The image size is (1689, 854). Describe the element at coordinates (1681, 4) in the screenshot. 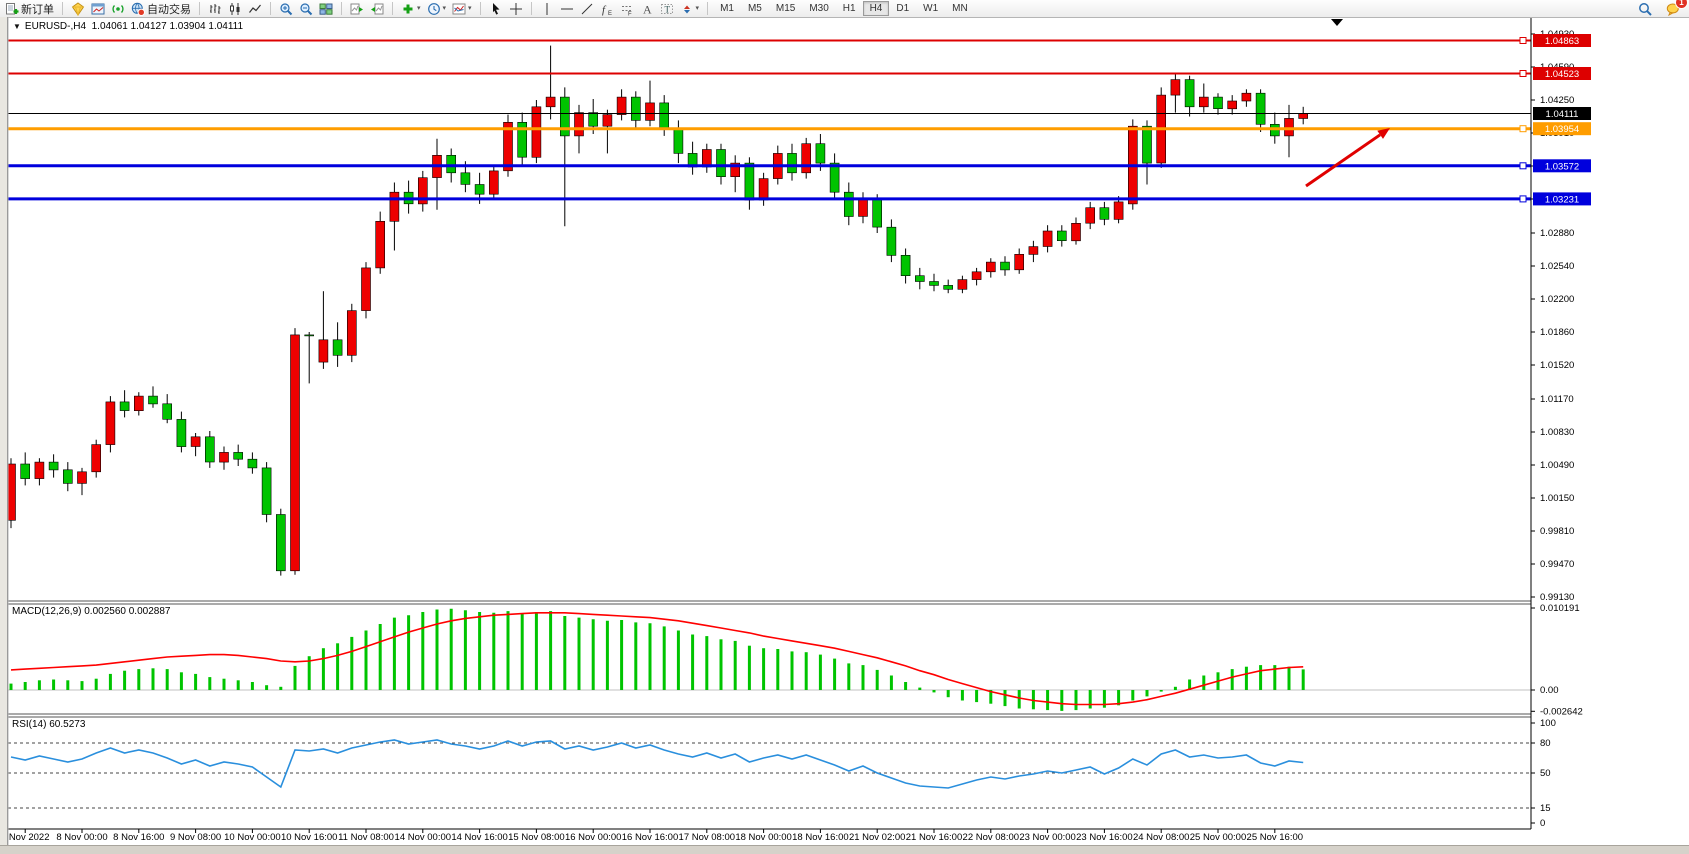

I see `notification-badge: 1` at that location.